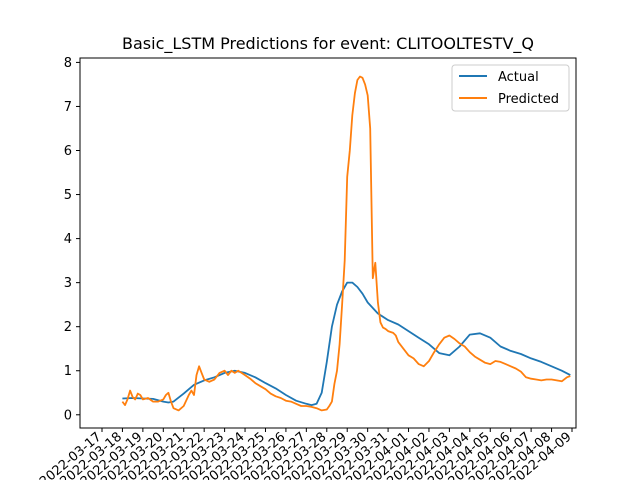 Image resolution: width=640 pixels, height=480 pixels. What do you see at coordinates (510, 88) in the screenshot?
I see `legend: Actual Predicted` at bounding box center [510, 88].